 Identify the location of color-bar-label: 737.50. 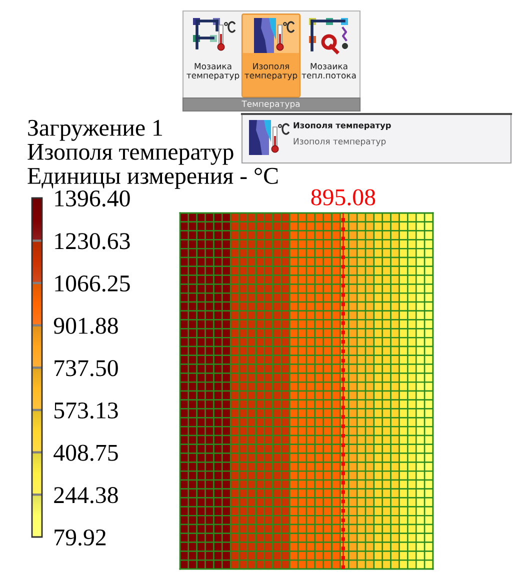
(86, 368).